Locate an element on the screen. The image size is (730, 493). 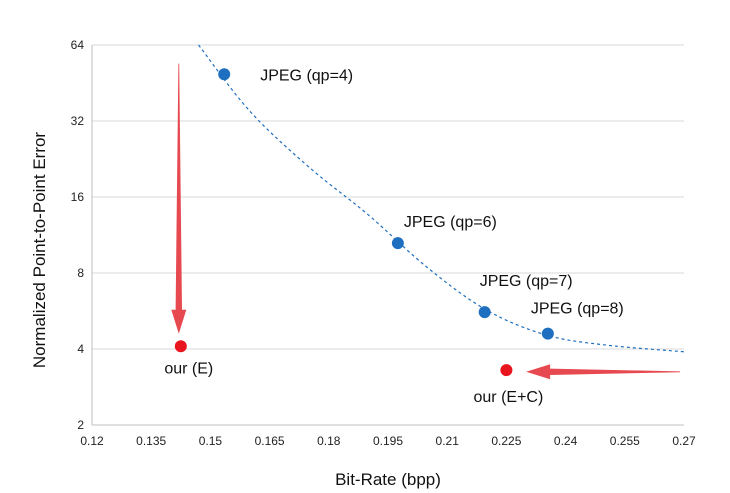
point-label: JPEG (qp=8) is located at coordinates (577, 309).